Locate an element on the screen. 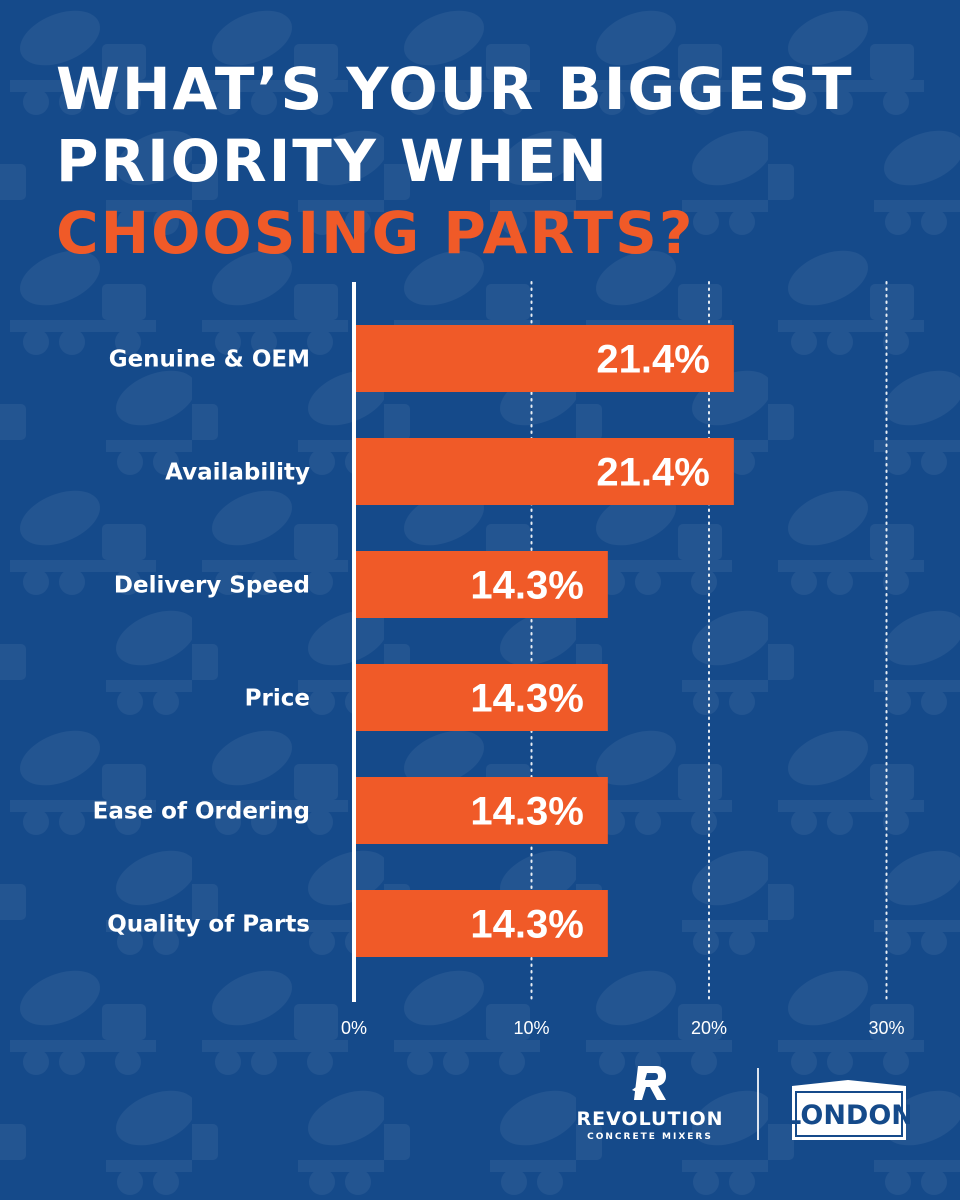 The width and height of the screenshot is (960, 1200). x-tick-label-20: 20% is located at coordinates (709, 1028).